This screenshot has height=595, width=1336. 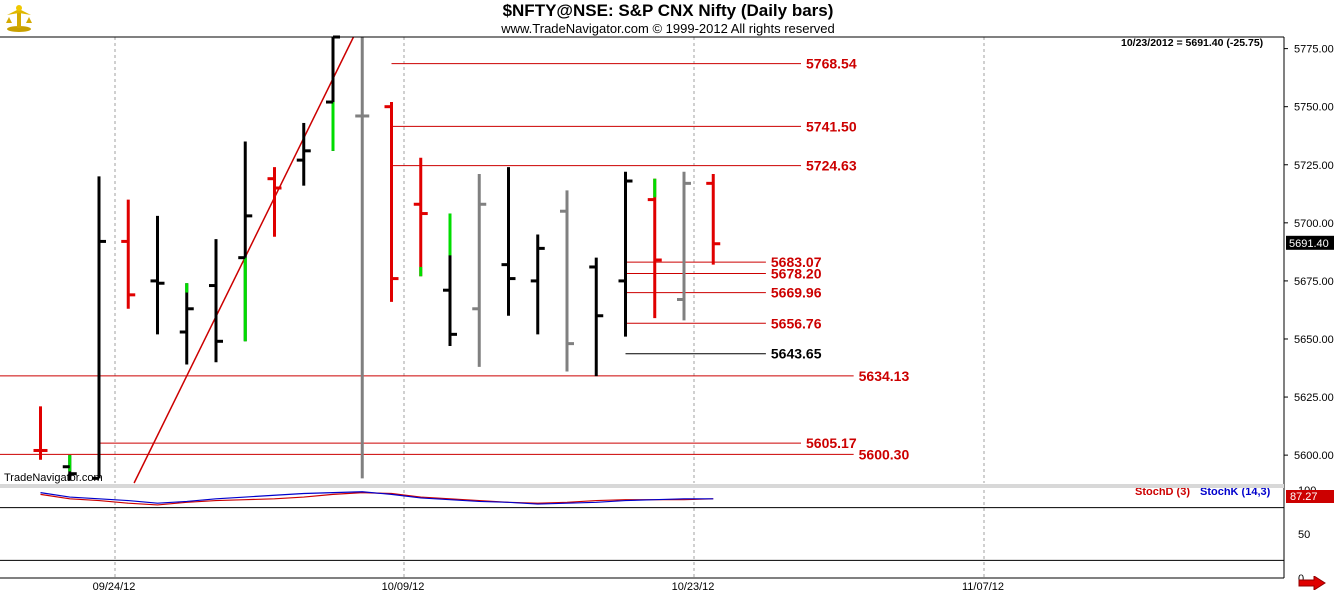 What do you see at coordinates (403, 587) in the screenshot?
I see `x-tick-label: 10/09/12` at bounding box center [403, 587].